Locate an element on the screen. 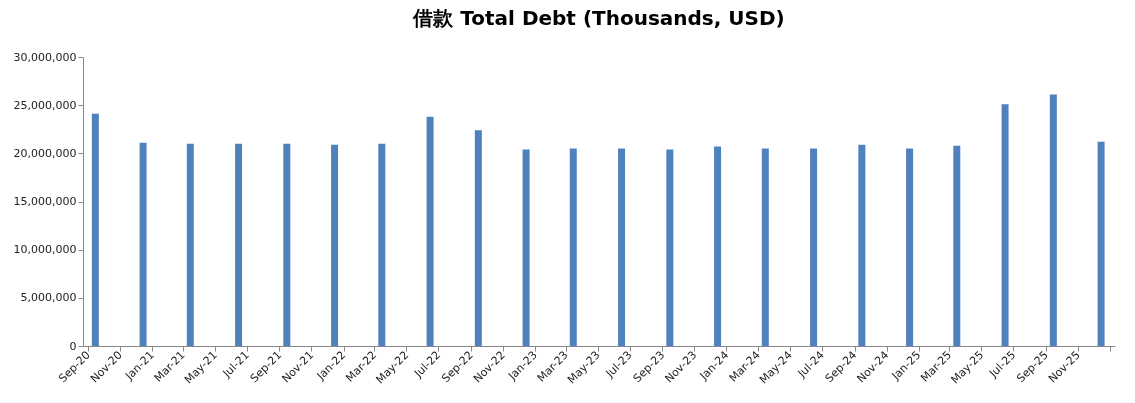 The height and width of the screenshot is (403, 1135). y-tick-label: 25,000,000 is located at coordinates (45, 105).